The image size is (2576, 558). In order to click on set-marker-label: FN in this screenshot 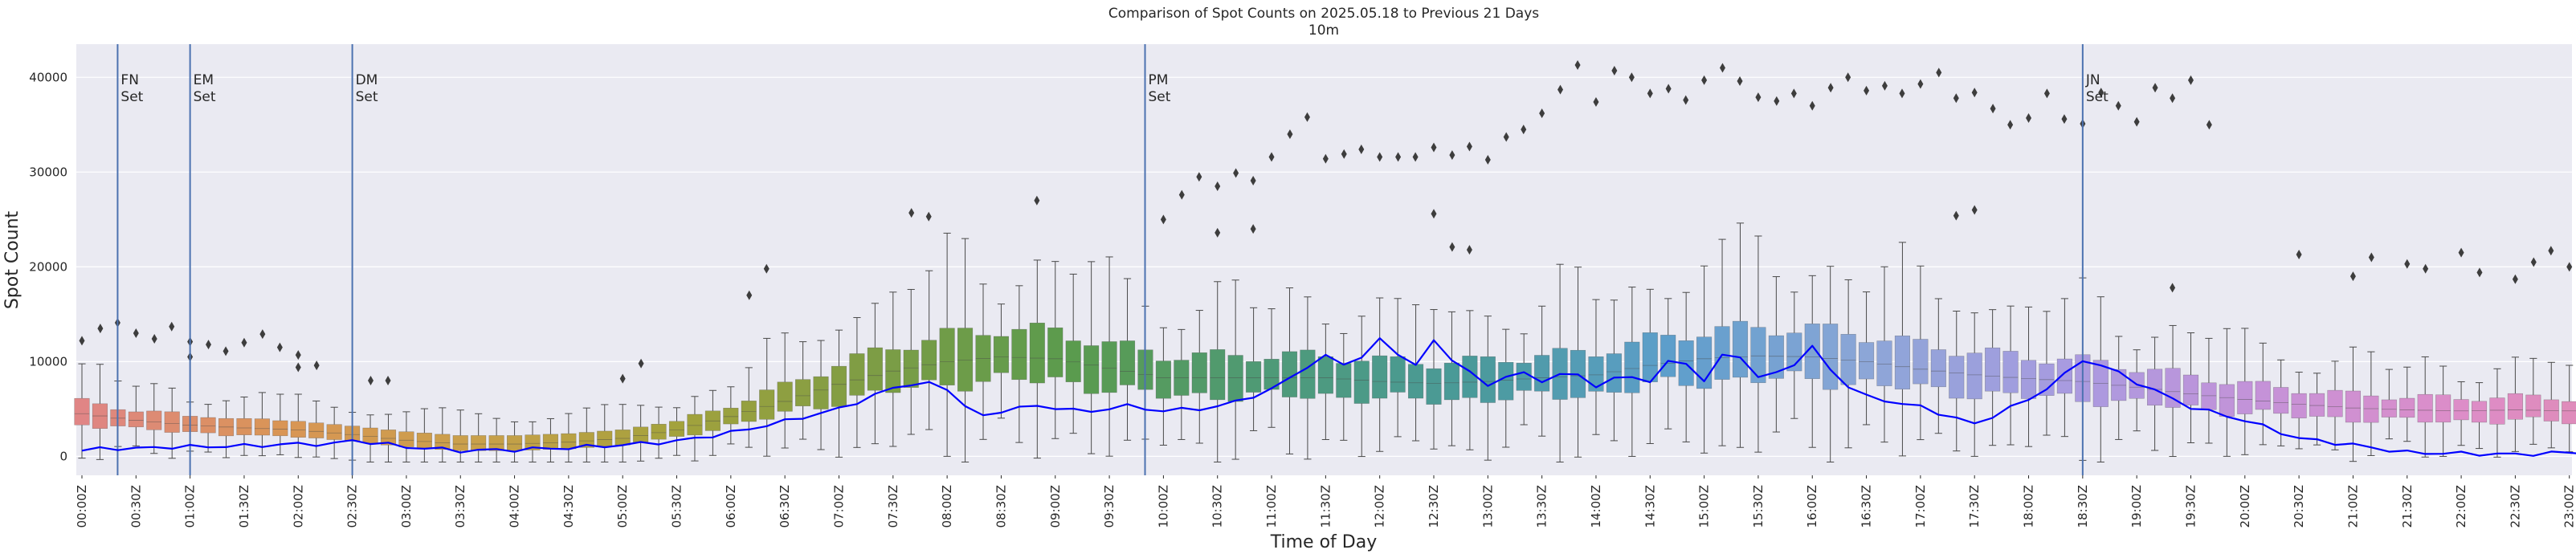, I will do `click(129, 80)`.